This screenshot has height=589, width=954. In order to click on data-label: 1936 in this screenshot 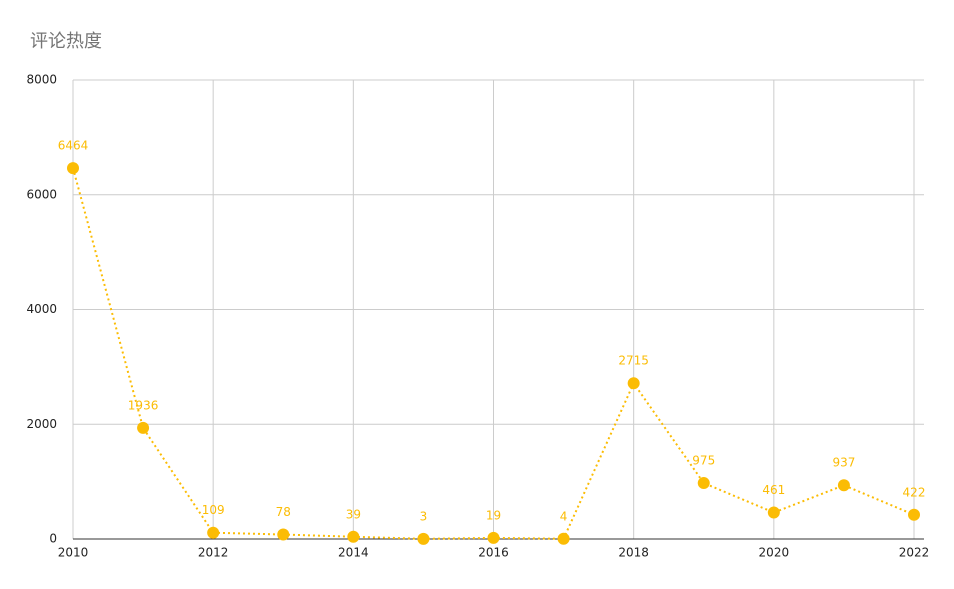, I will do `click(143, 405)`.